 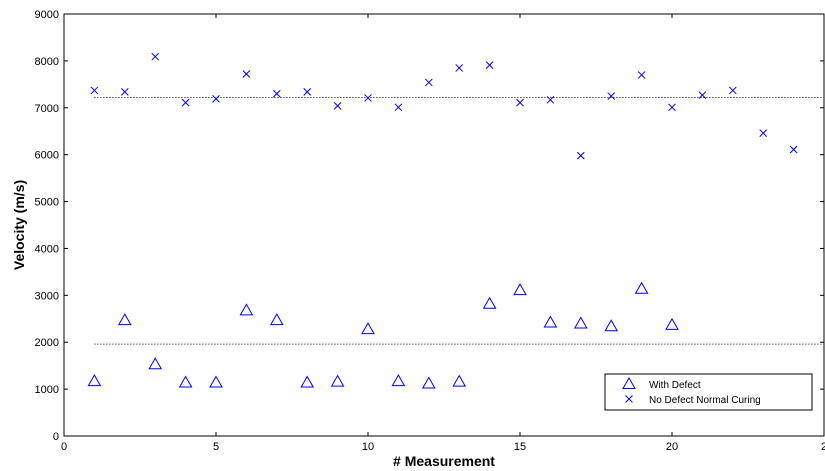 What do you see at coordinates (629, 399) in the screenshot?
I see `legend-marker-x` at bounding box center [629, 399].